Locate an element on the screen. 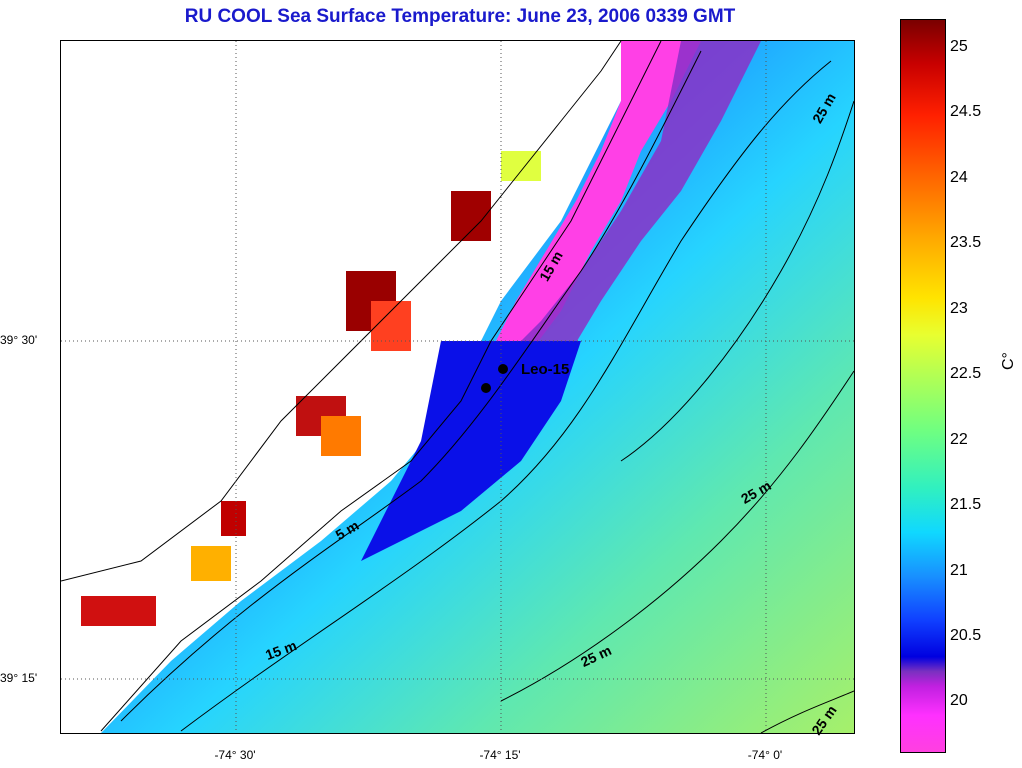 This screenshot has width=1022, height=768. colorbar-tick-24: 24 is located at coordinates (959, 177).